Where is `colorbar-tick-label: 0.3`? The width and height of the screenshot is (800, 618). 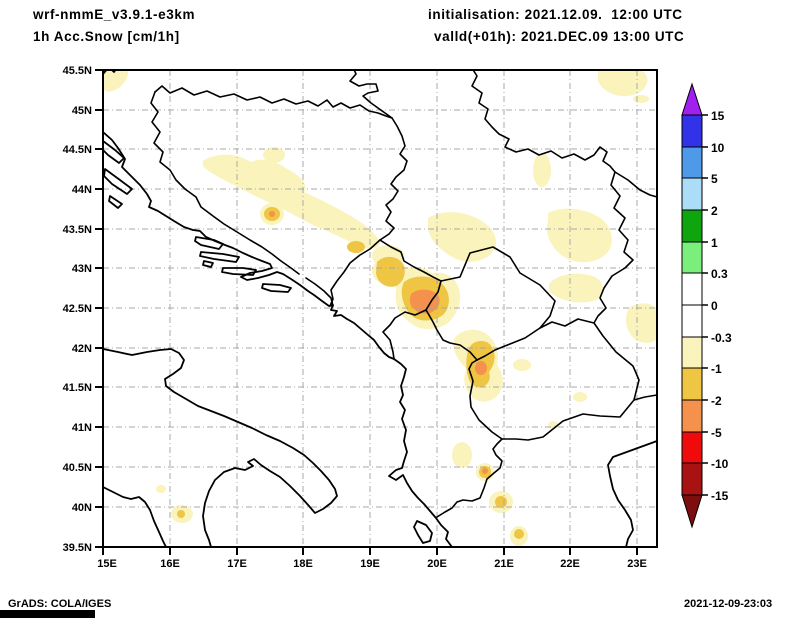 colorbar-tick-label: 0.3 is located at coordinates (719, 274).